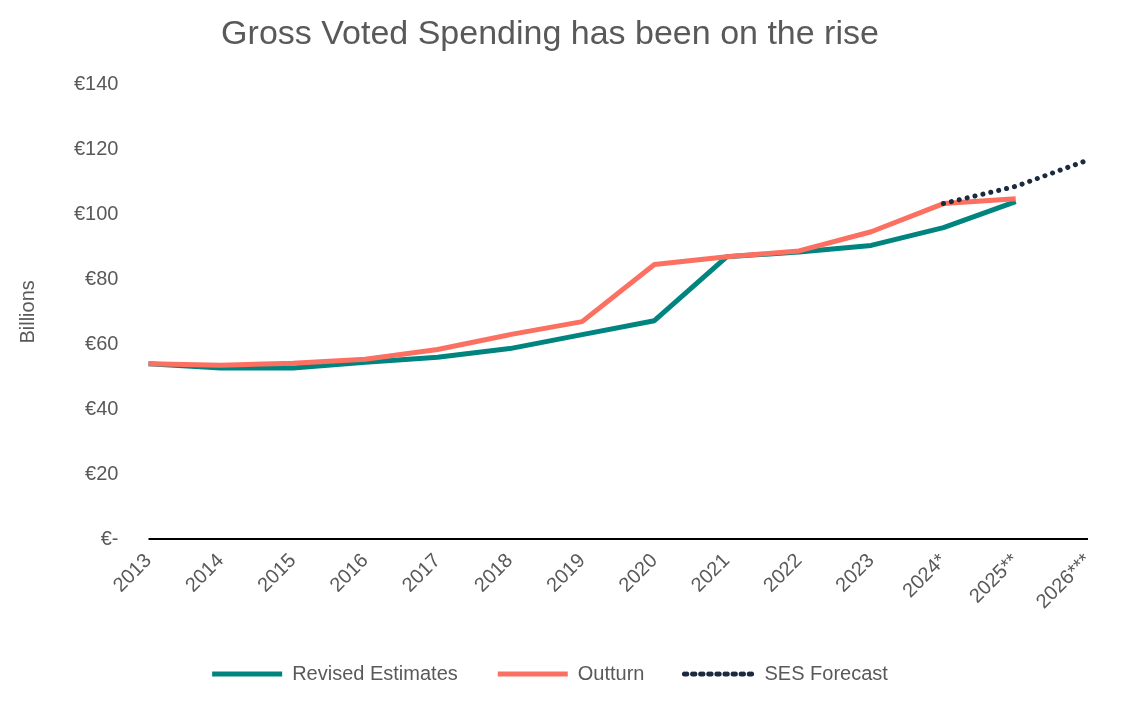  I want to click on y-tick-label: €60, so click(102, 342).